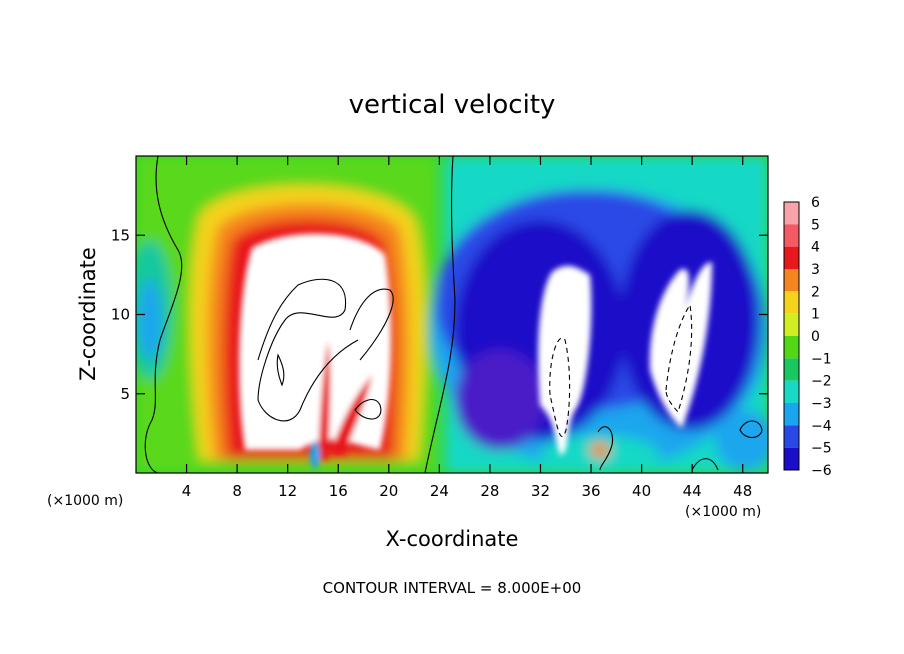 The height and width of the screenshot is (654, 904). Describe the element at coordinates (590, 491) in the screenshot. I see `x-tick-label: 36` at that location.